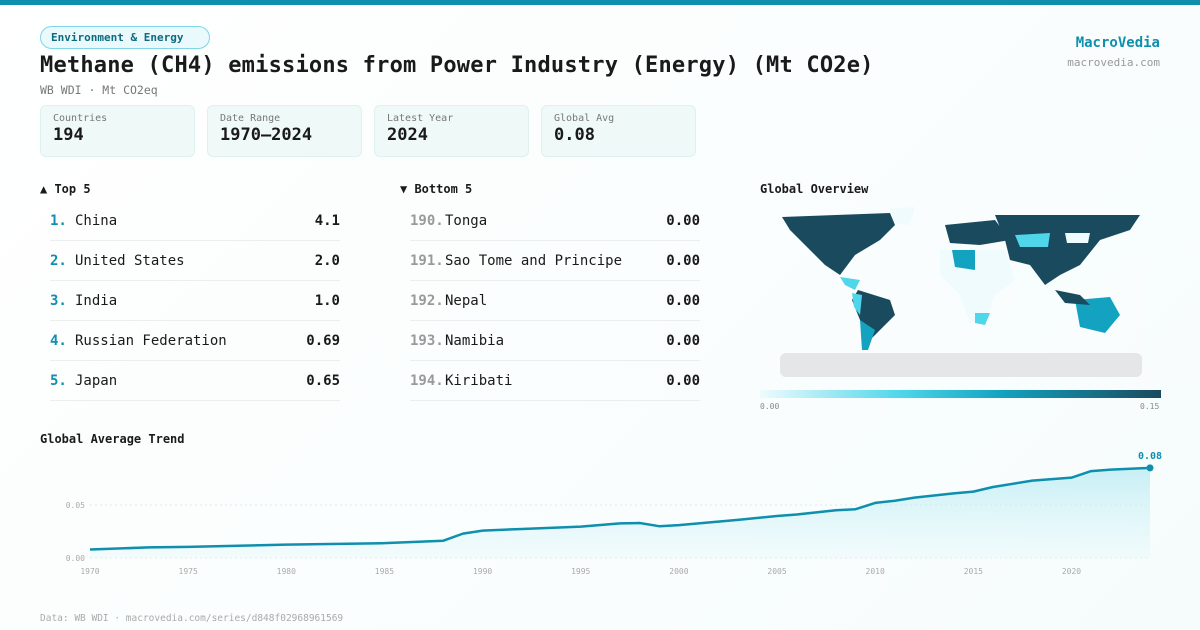 The width and height of the screenshot is (1200, 630). What do you see at coordinates (555, 301) in the screenshot?
I see `ranking-row: 192. Nepal 0.00` at bounding box center [555, 301].